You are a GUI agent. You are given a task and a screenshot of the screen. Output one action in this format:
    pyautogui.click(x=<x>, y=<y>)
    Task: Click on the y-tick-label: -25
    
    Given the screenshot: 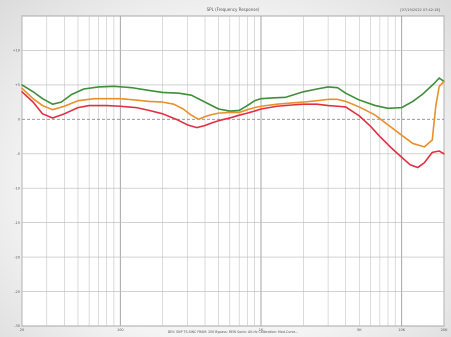 What is the action you would take?
    pyautogui.click(x=17, y=292)
    